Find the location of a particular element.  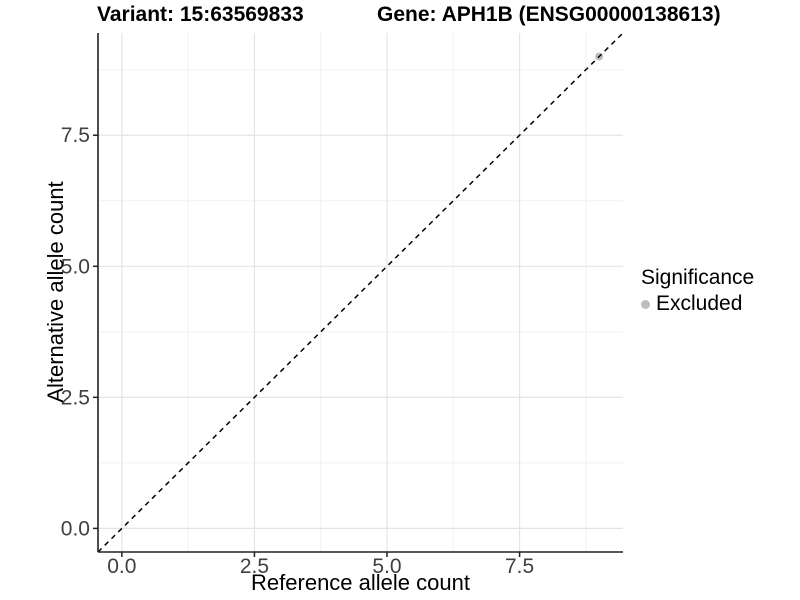

legend-item-label: Excluded is located at coordinates (699, 303).